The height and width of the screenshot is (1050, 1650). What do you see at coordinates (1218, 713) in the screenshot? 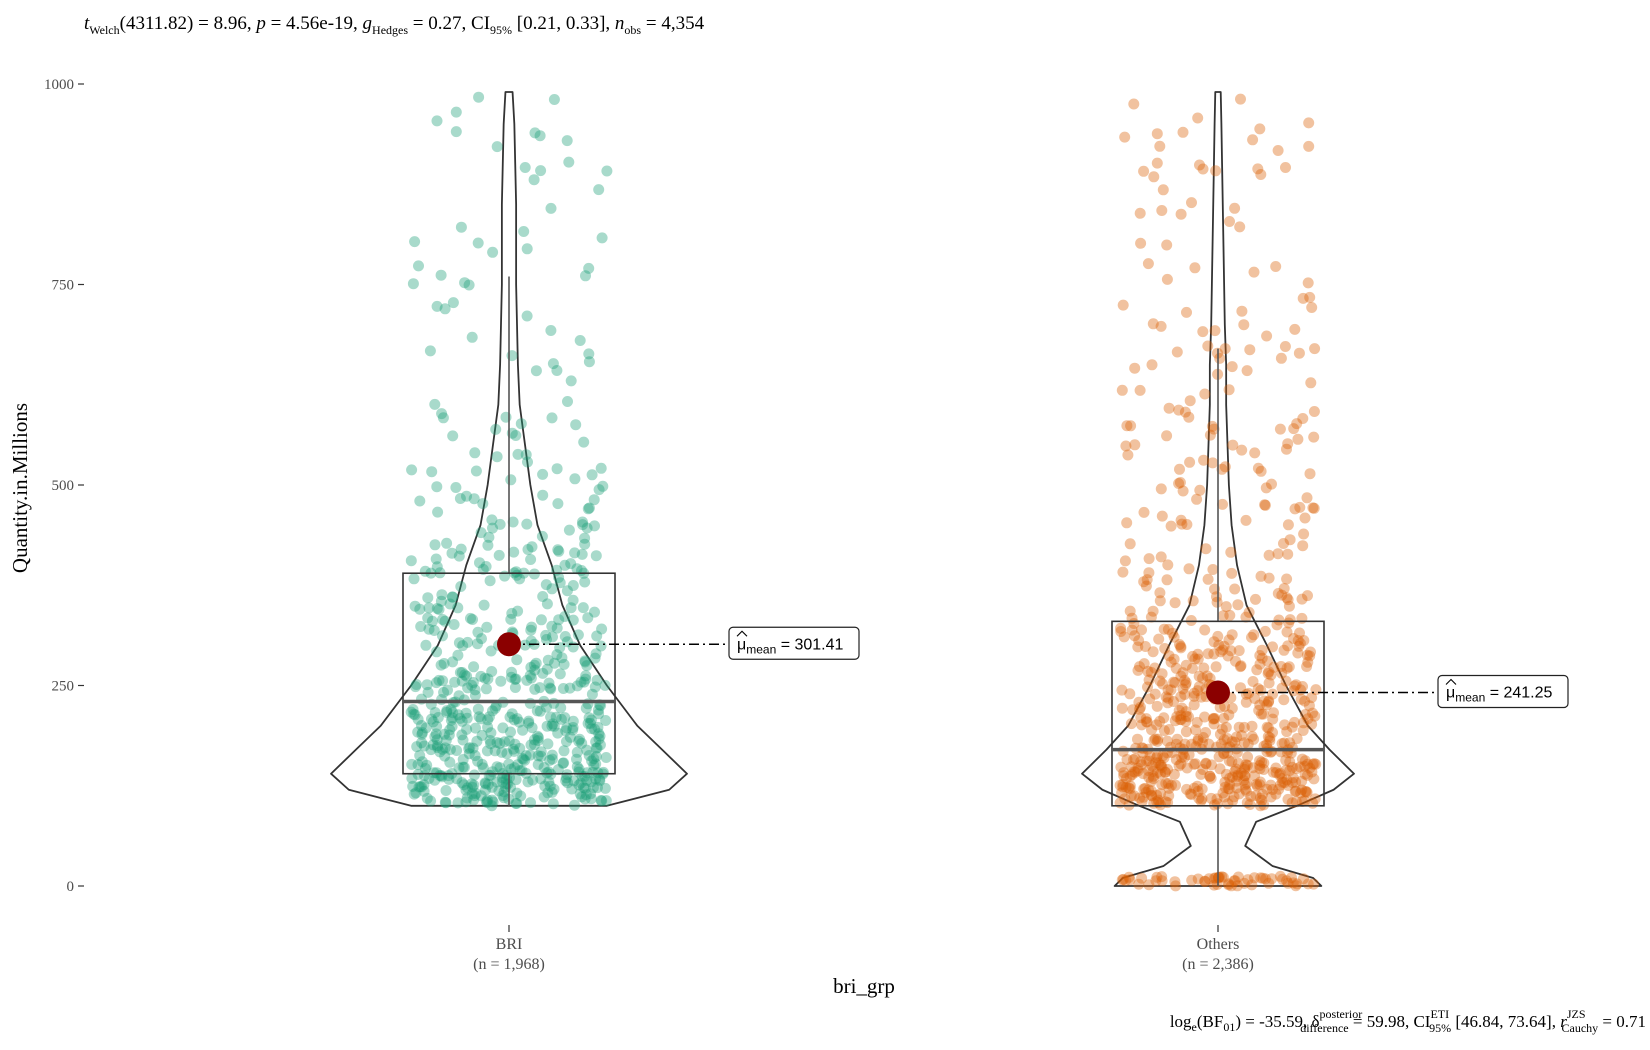
I see `box-others` at bounding box center [1218, 713].